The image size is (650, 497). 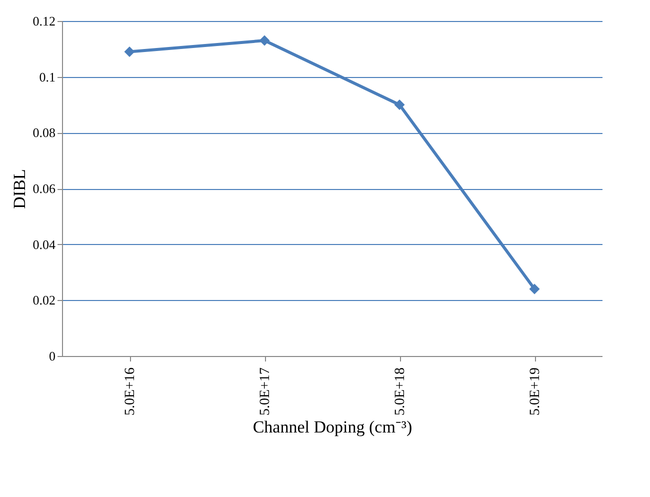 What do you see at coordinates (44, 244) in the screenshot?
I see `y-tick-label: 0.04` at bounding box center [44, 244].